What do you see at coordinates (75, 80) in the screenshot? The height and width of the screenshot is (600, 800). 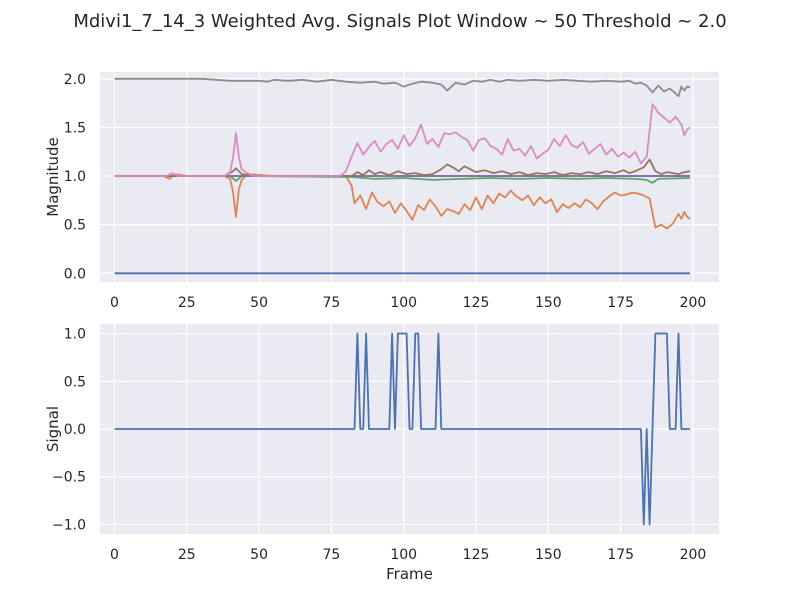 I see `y-tick-label: 2.0` at bounding box center [75, 80].